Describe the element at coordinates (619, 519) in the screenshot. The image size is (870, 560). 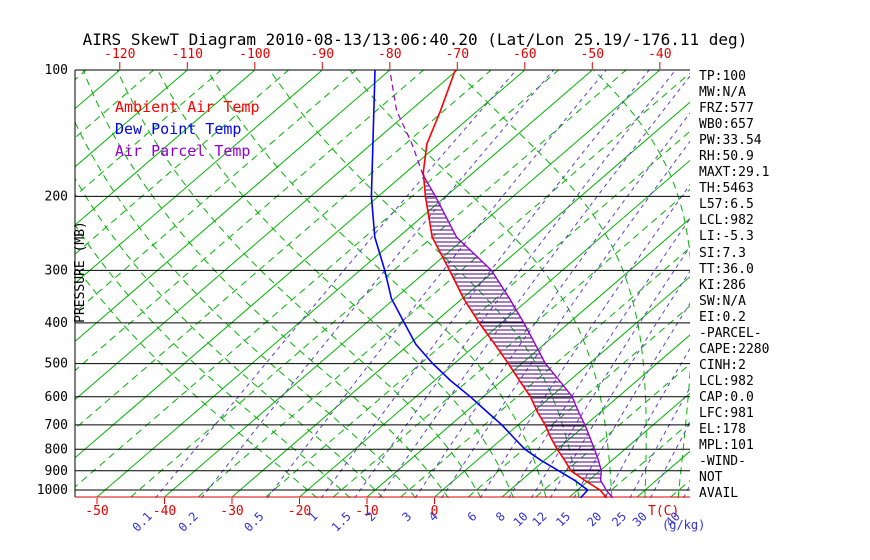
I see `mixing-ratio-label: 25` at that location.